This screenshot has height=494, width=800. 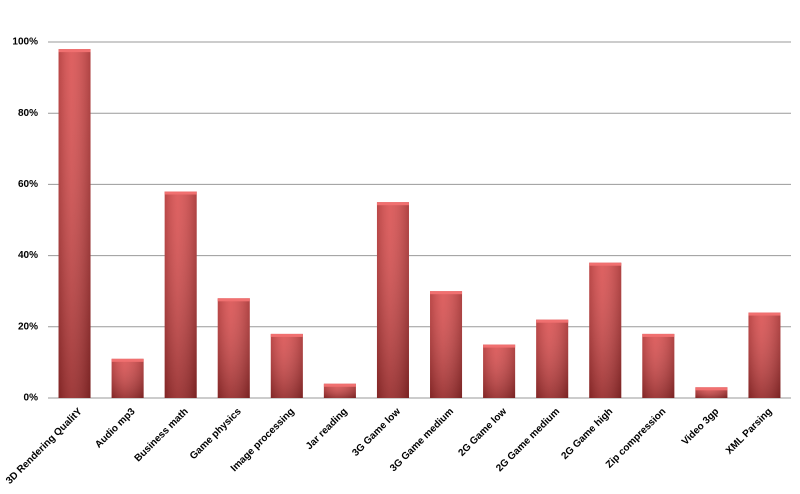 What do you see at coordinates (588, 434) in the screenshot?
I see `x-tick-label: 2G Game high` at bounding box center [588, 434].